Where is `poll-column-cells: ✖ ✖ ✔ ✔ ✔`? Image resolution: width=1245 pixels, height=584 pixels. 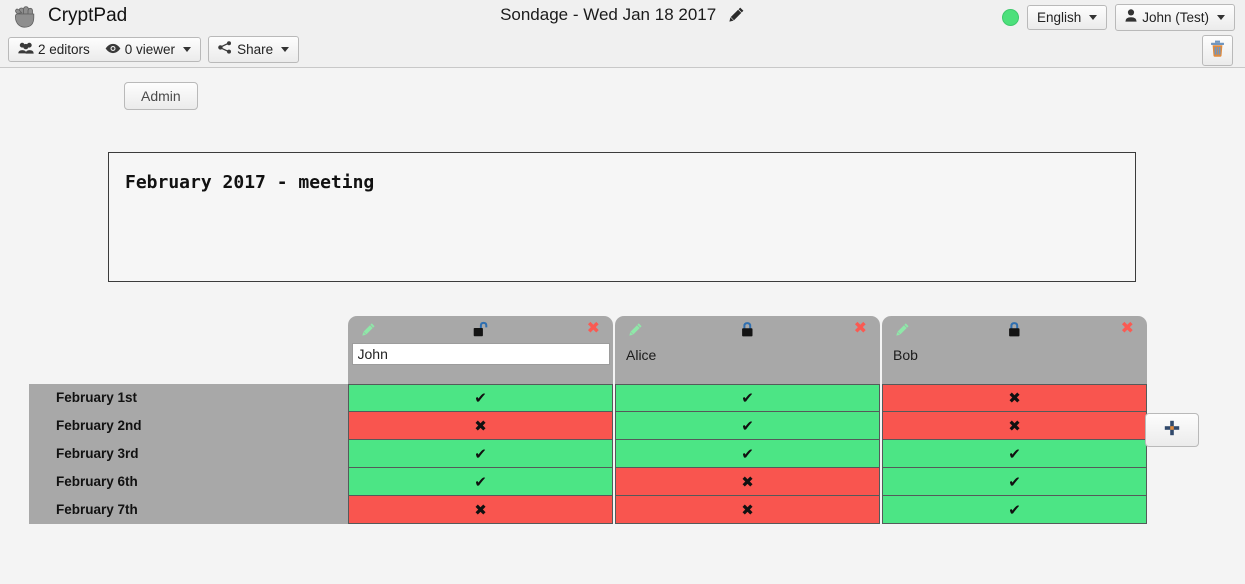
poll-column-cells: ✖ ✖ ✔ ✔ ✔ is located at coordinates (1014, 454).